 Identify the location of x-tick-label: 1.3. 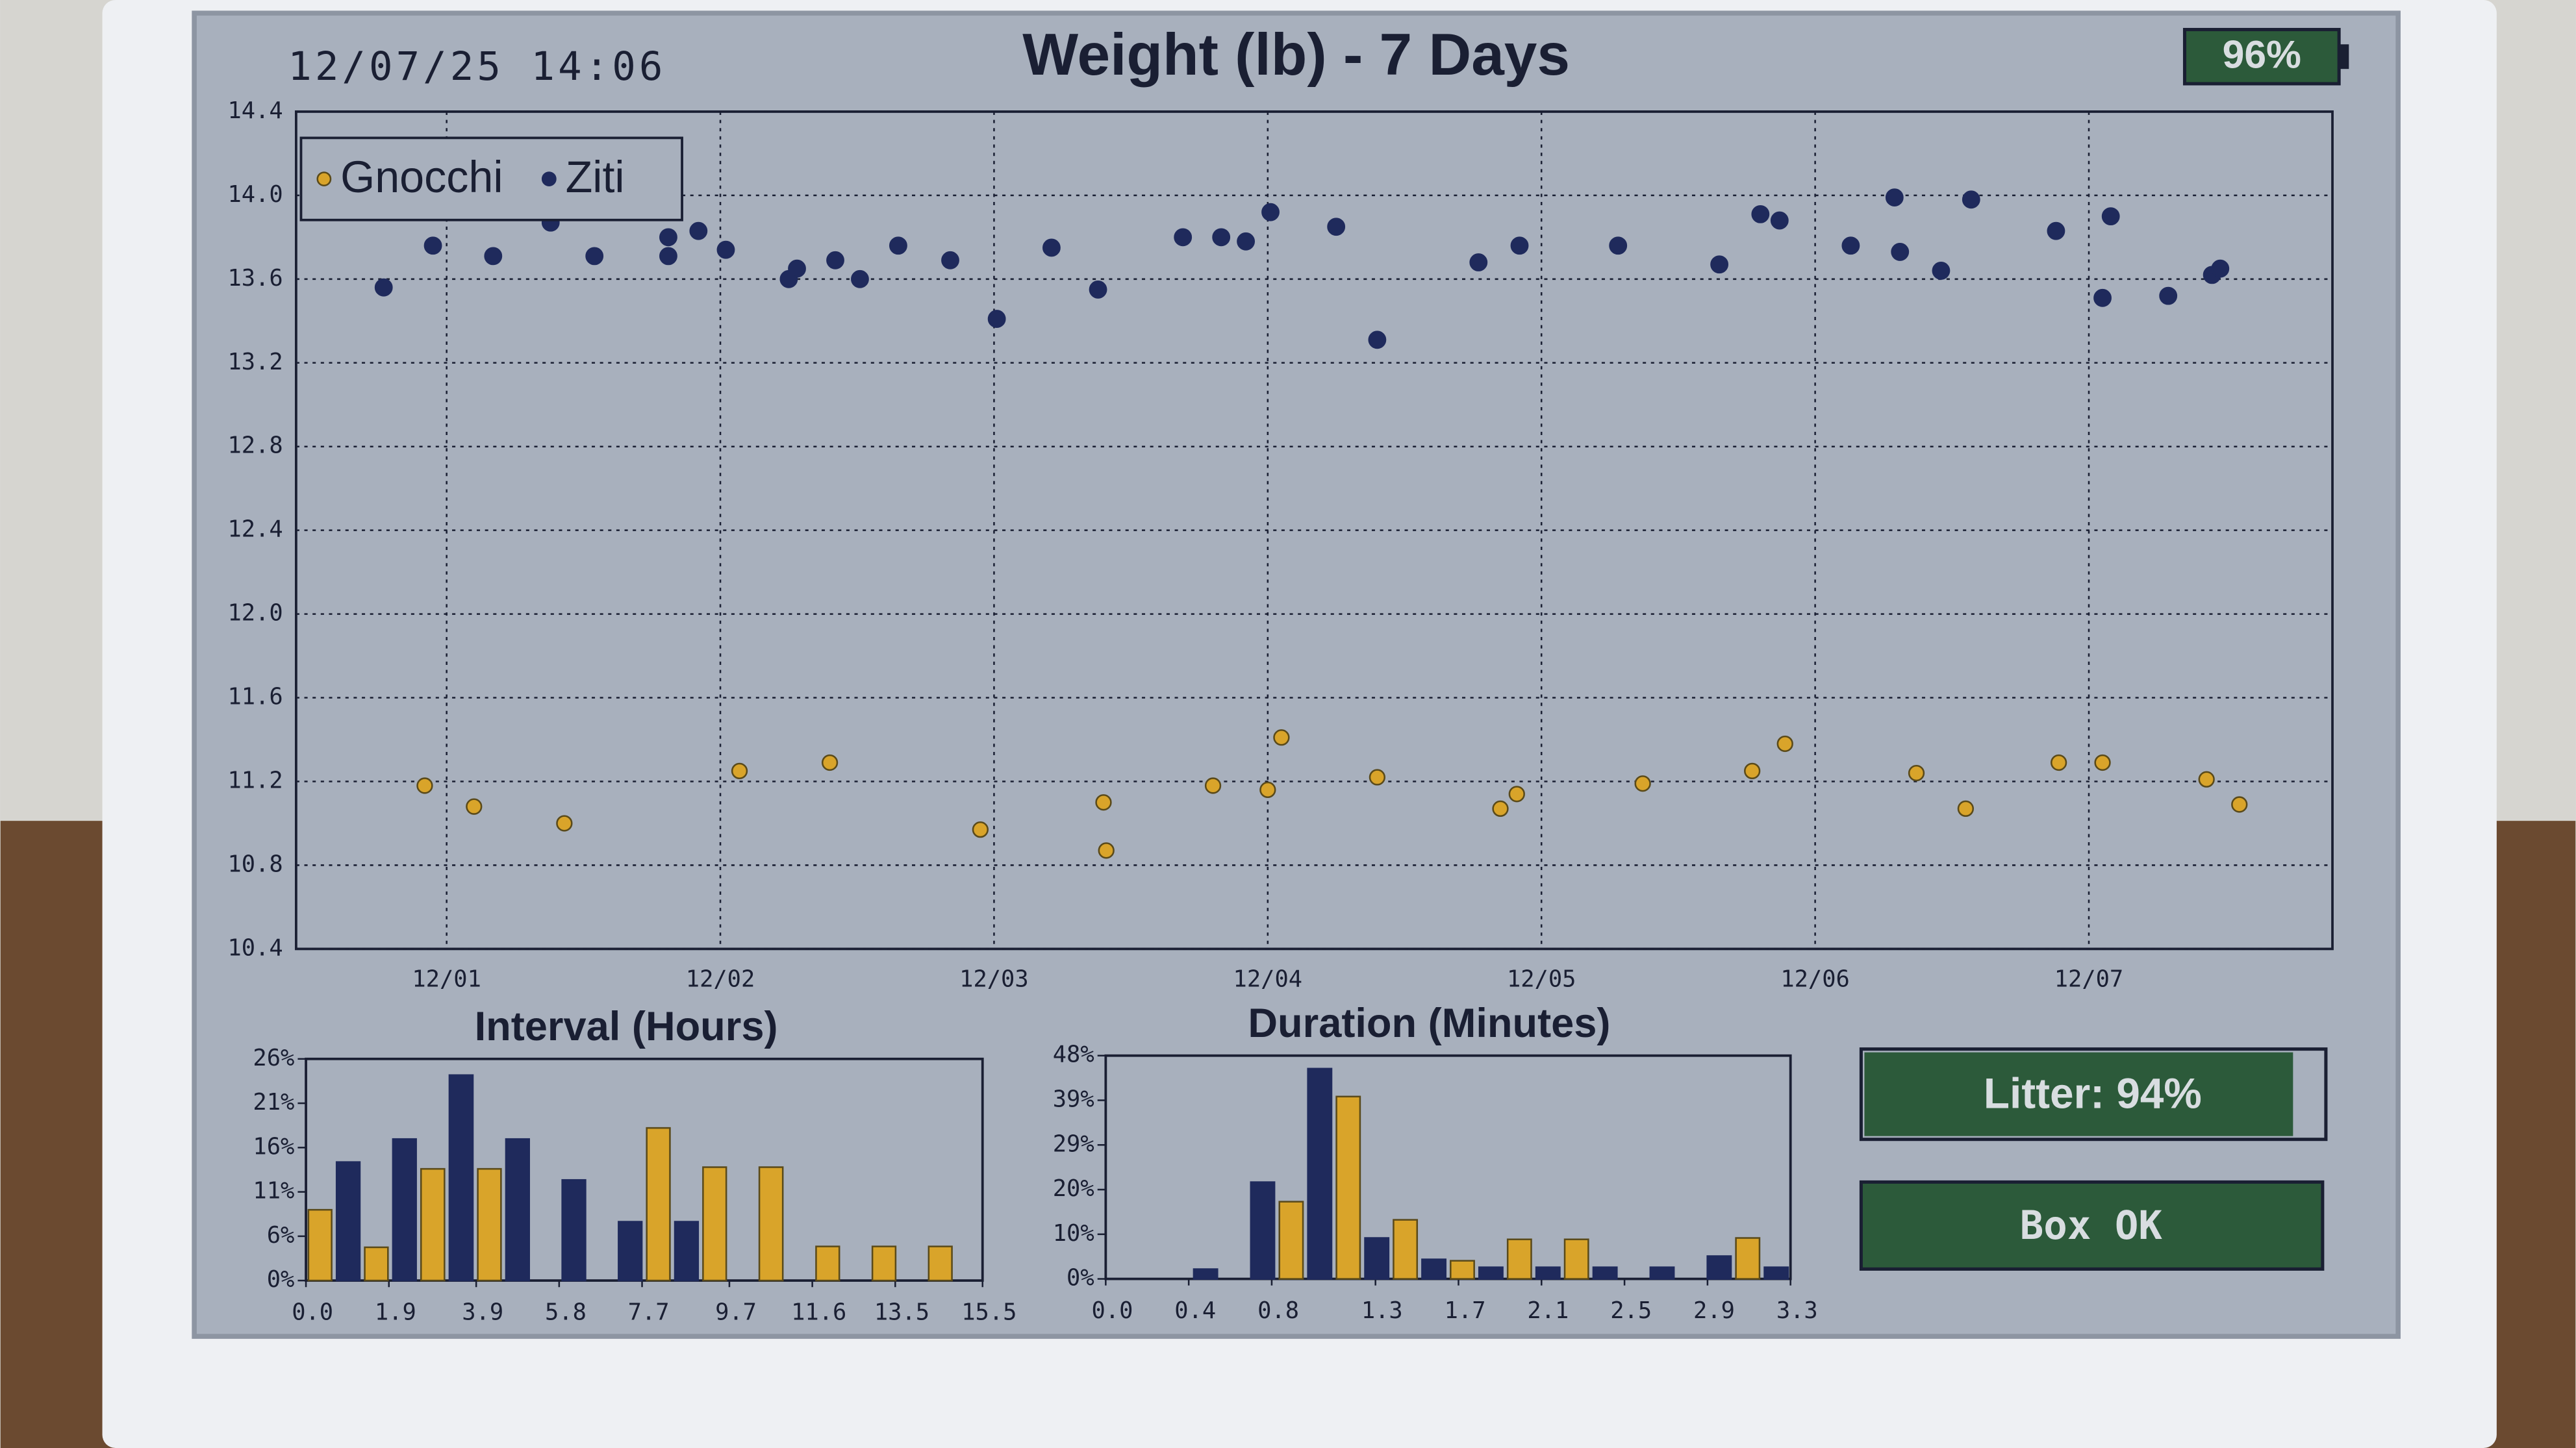
(1382, 1311).